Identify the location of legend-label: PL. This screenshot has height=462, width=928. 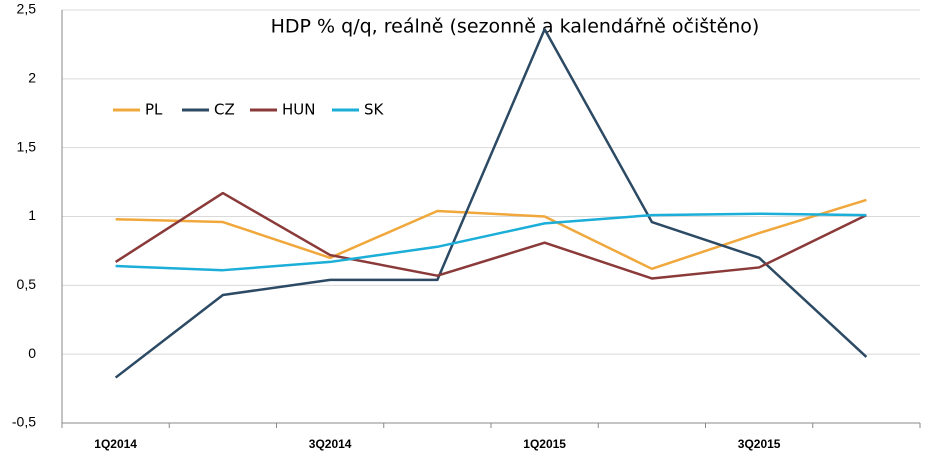
(154, 110).